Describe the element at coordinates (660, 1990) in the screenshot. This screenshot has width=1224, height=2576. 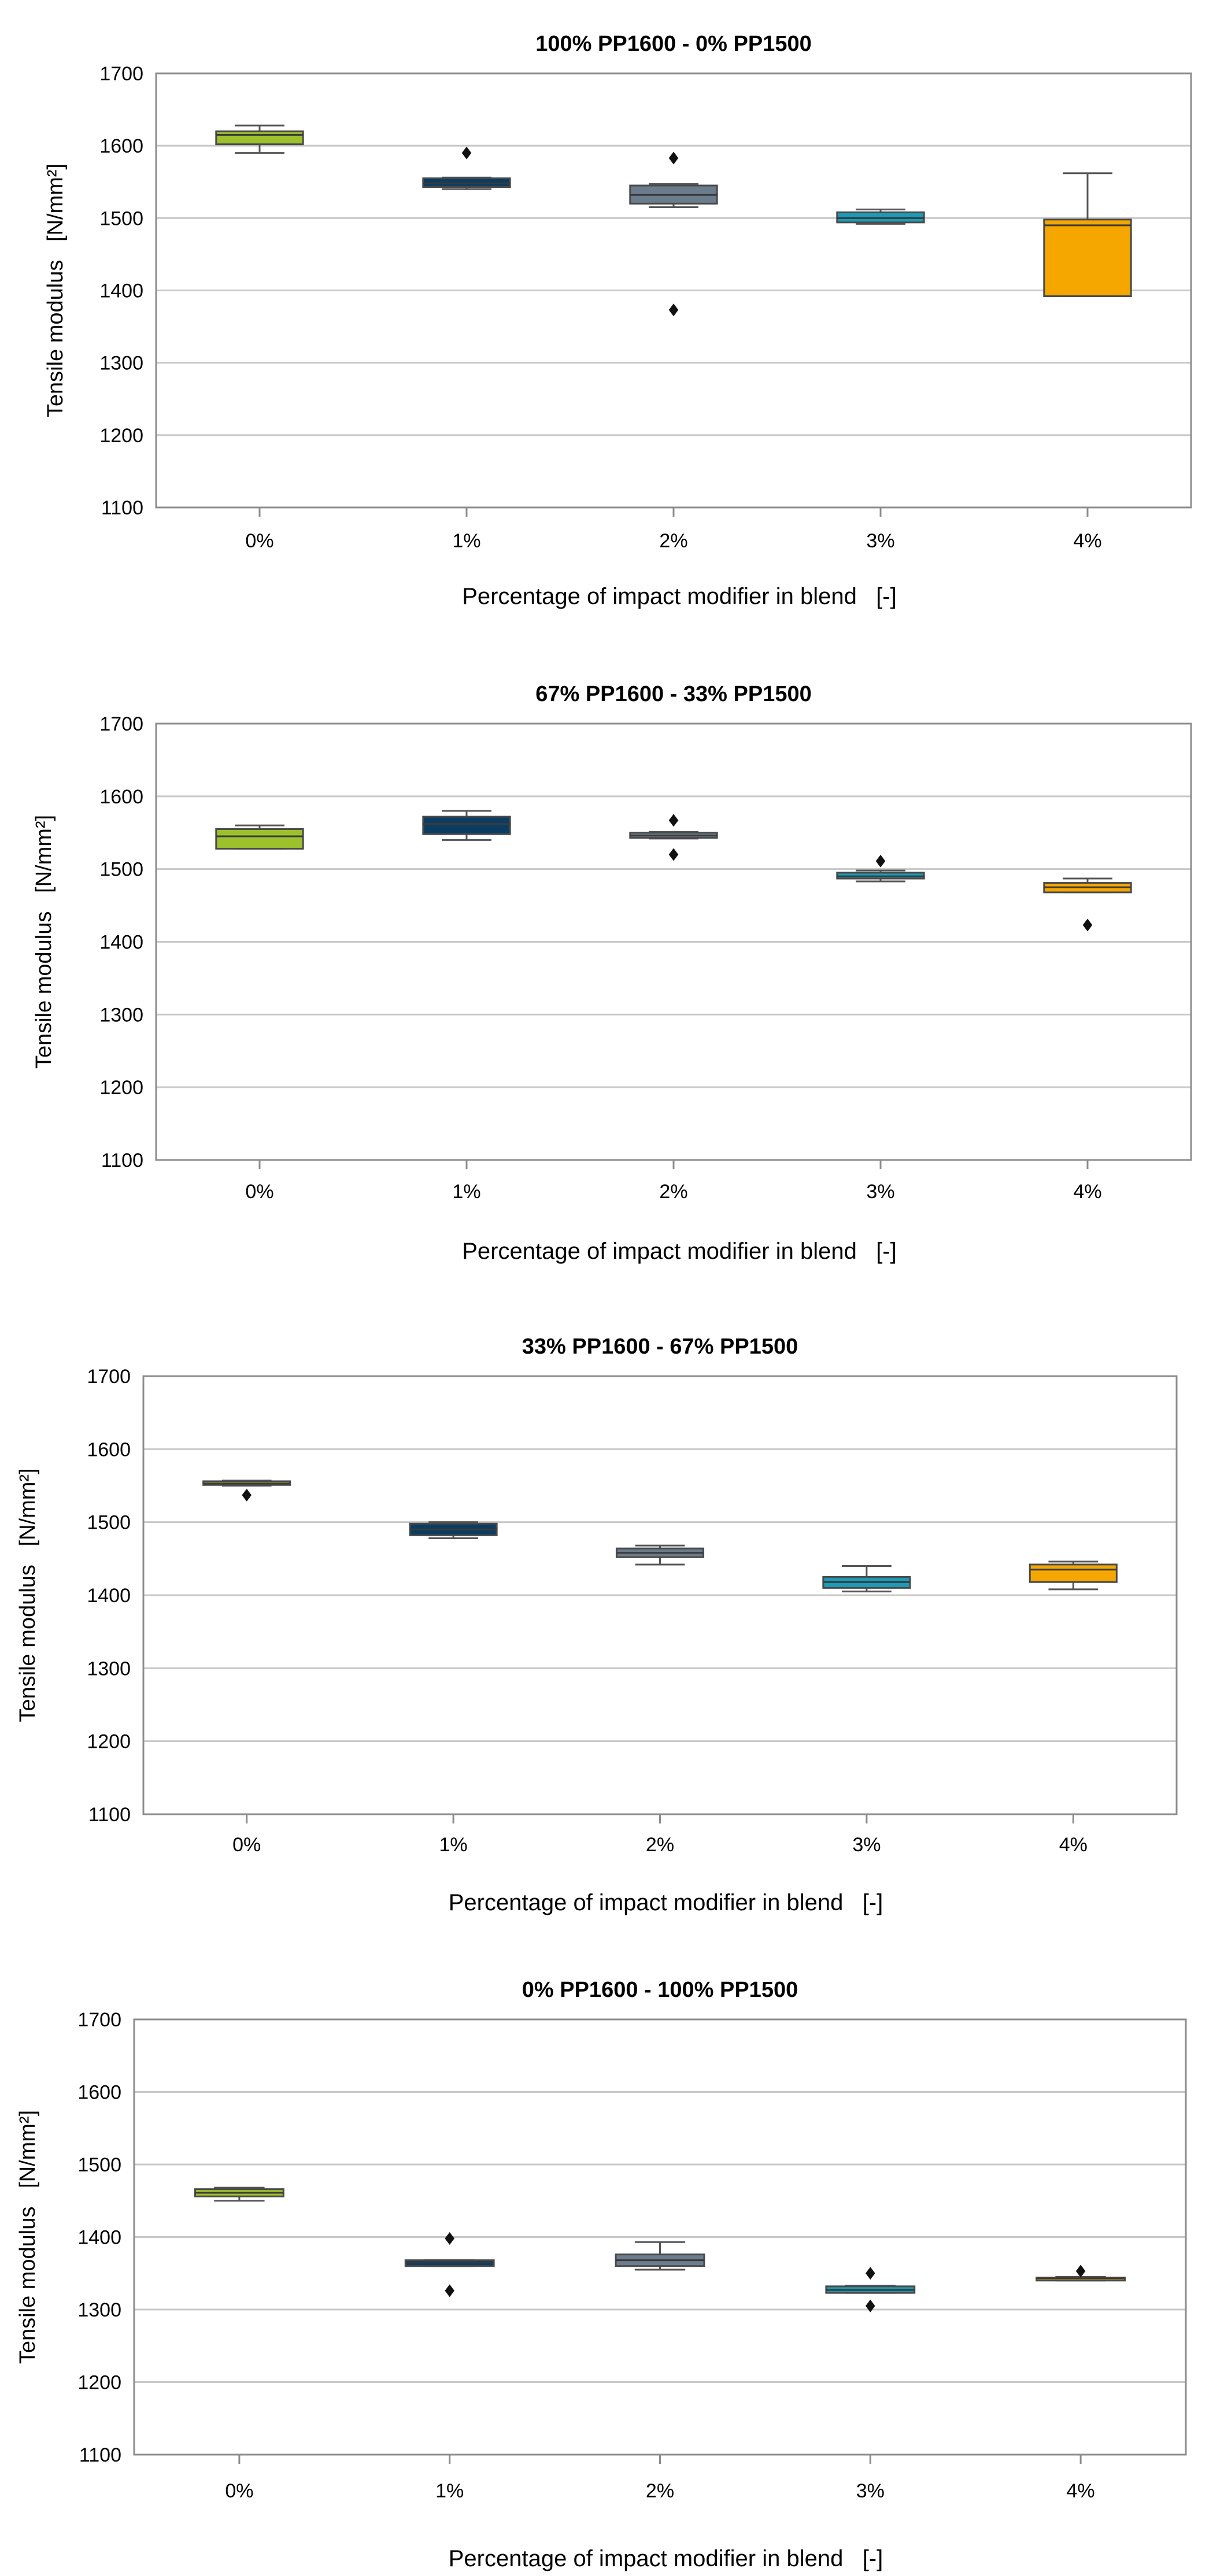
I see `chart-title: 0% PP1600 - 100% PP1500` at that location.